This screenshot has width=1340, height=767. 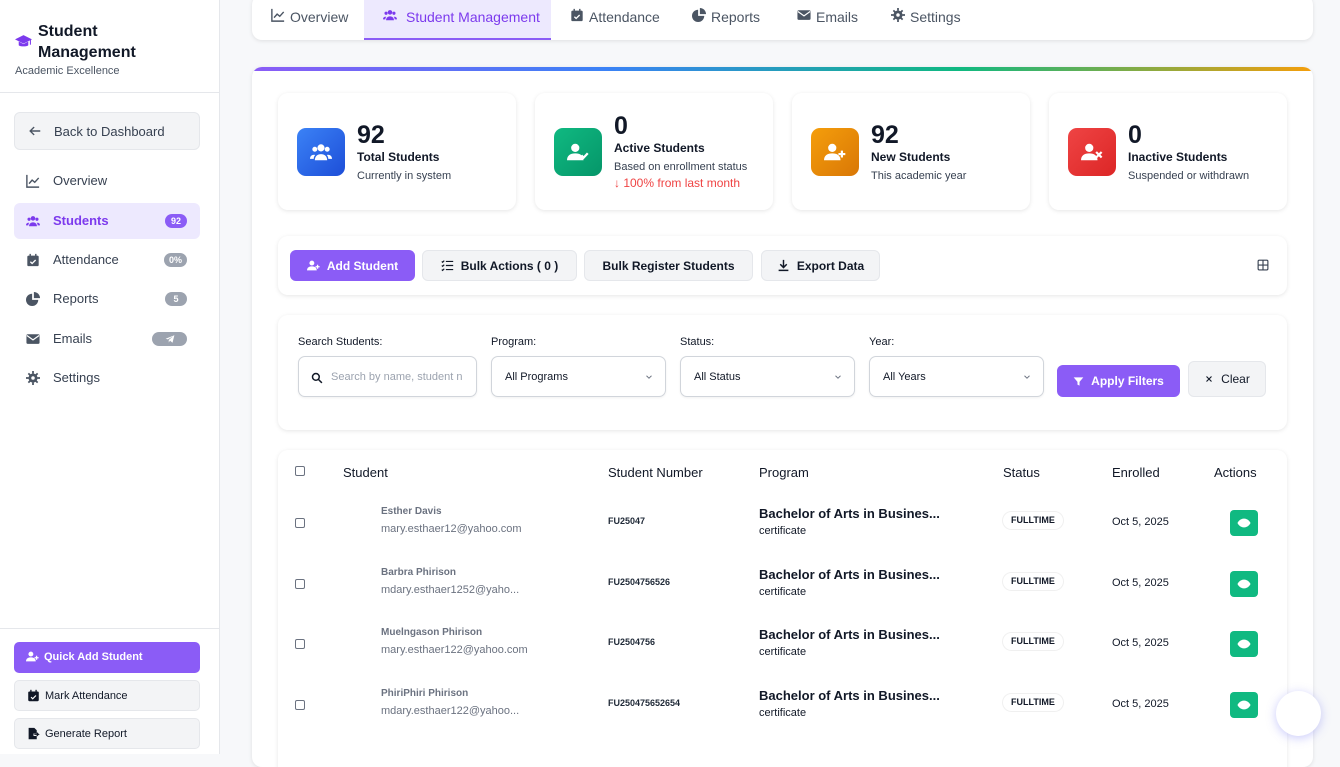 I want to click on nav-item: Settings, so click(x=107, y=378).